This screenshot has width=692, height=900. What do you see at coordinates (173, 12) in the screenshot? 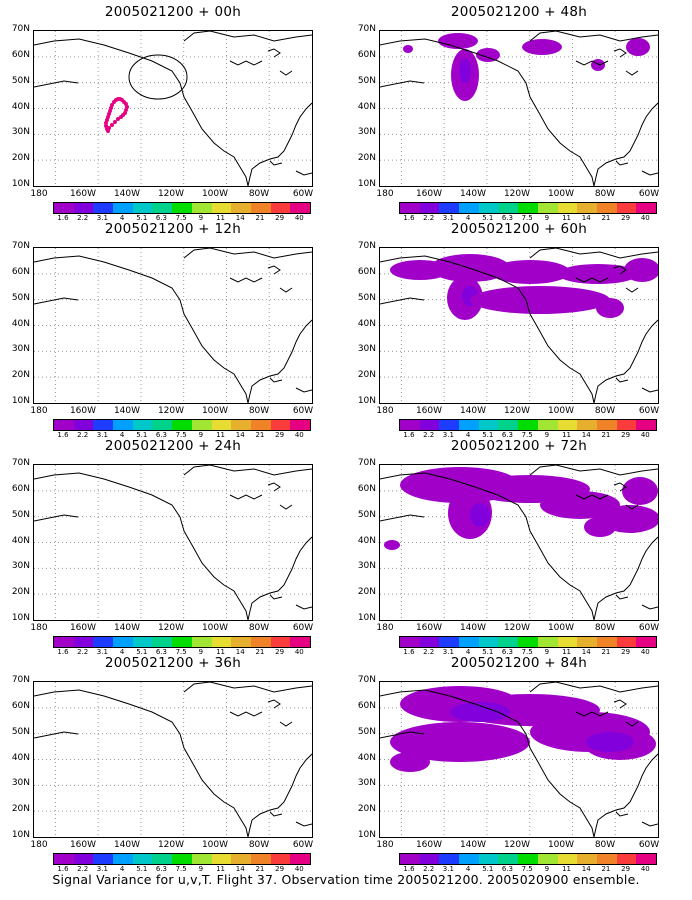
I see `panel-title: 2005021200 + 00h` at bounding box center [173, 12].